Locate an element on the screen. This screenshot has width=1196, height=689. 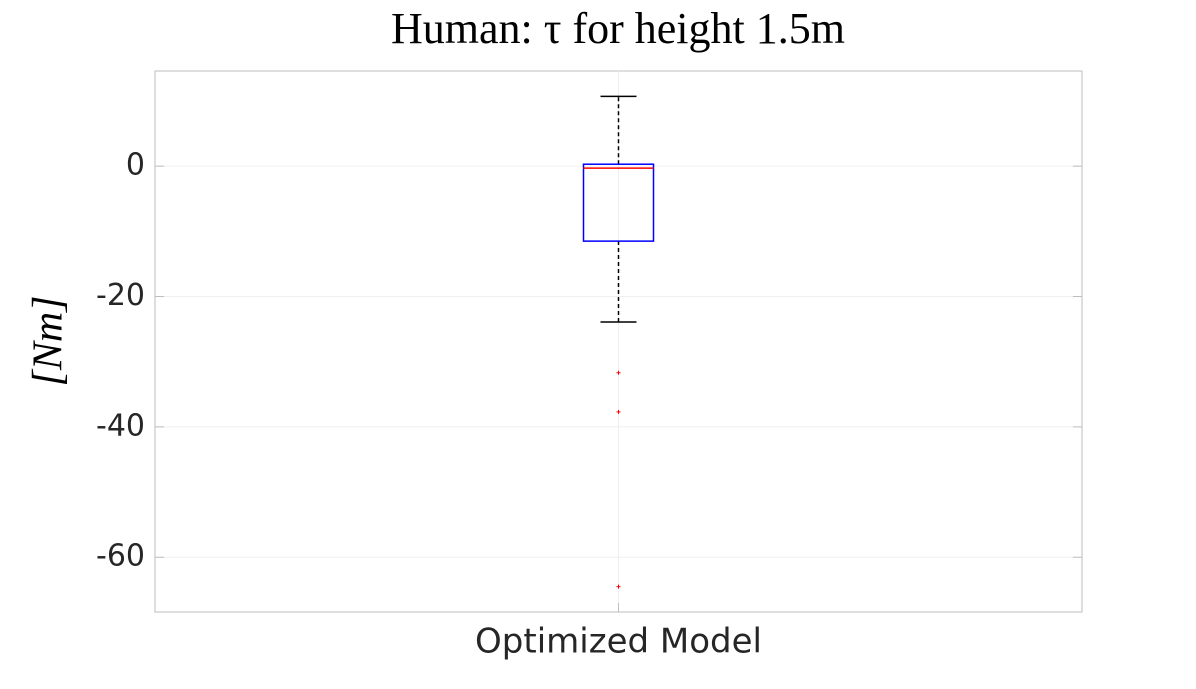
chart-title: Human: τ for height 1.5m is located at coordinates (618, 28).